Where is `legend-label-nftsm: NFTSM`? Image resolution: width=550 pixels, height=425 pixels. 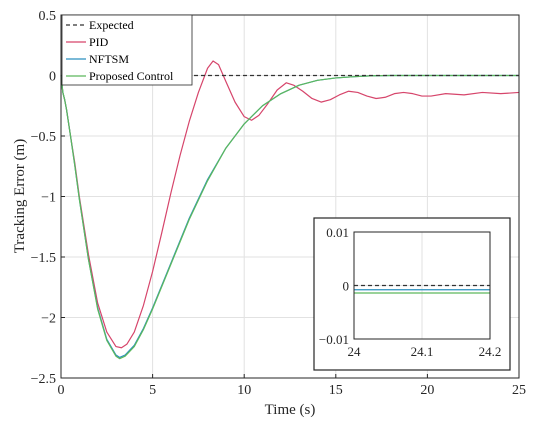
legend-label-nftsm: NFTSM is located at coordinates (109, 59).